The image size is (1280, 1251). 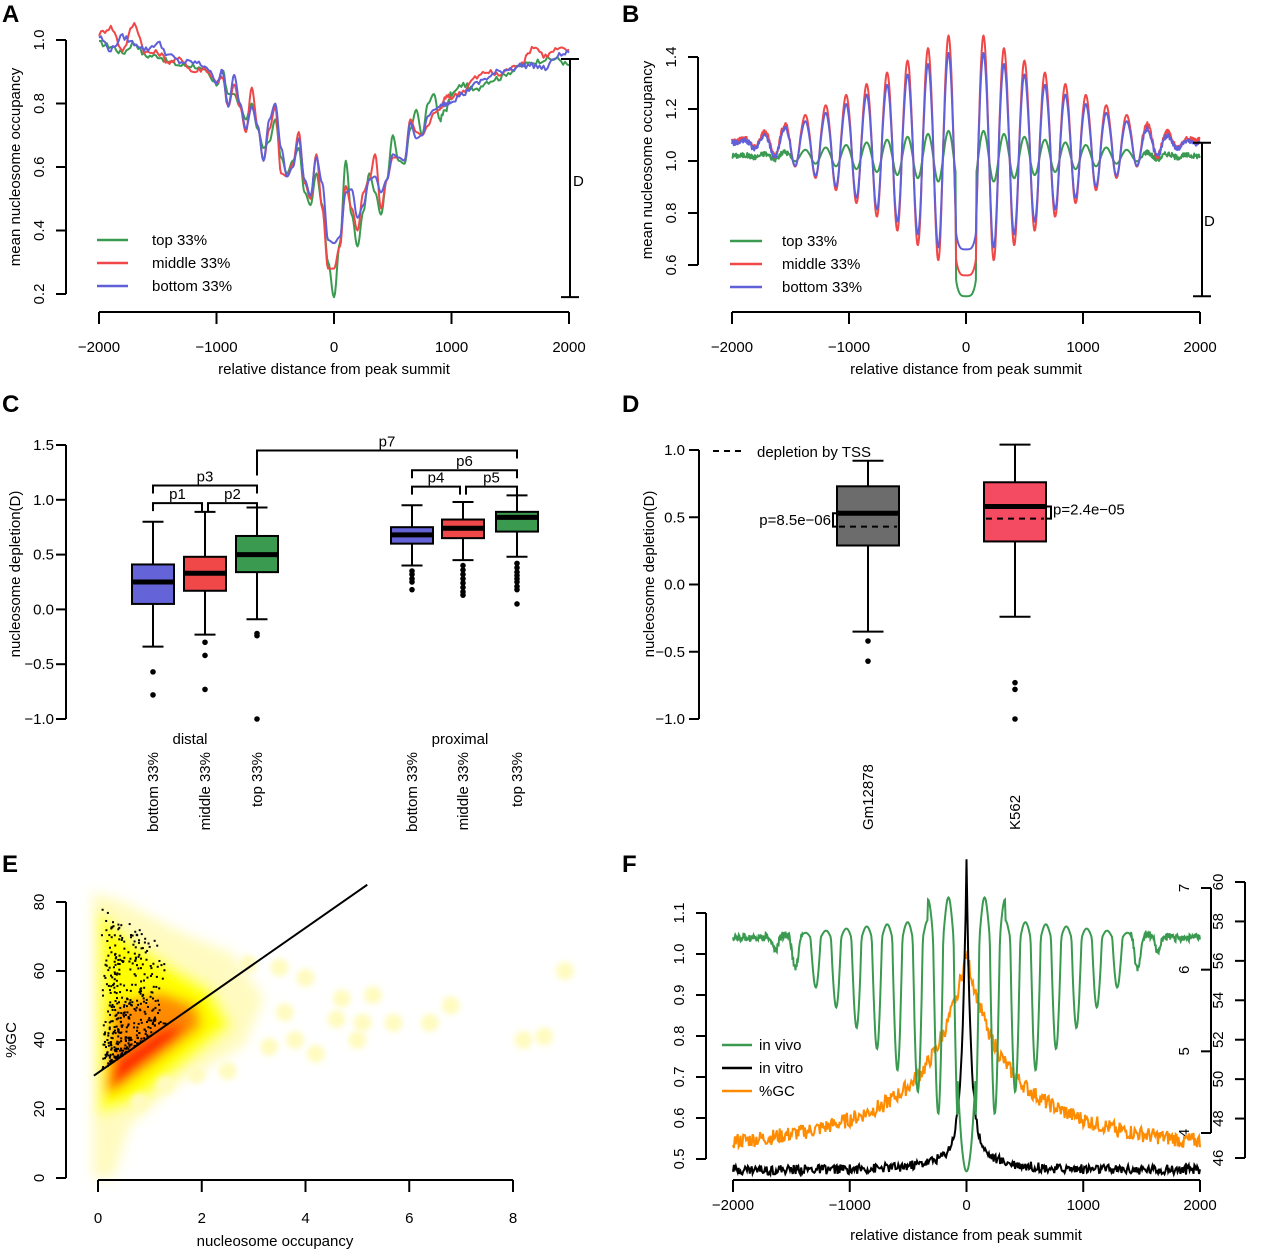 What do you see at coordinates (1218, 1000) in the screenshot?
I see `panel-f-right-outer-y-tick-label: 54` at bounding box center [1218, 1000].